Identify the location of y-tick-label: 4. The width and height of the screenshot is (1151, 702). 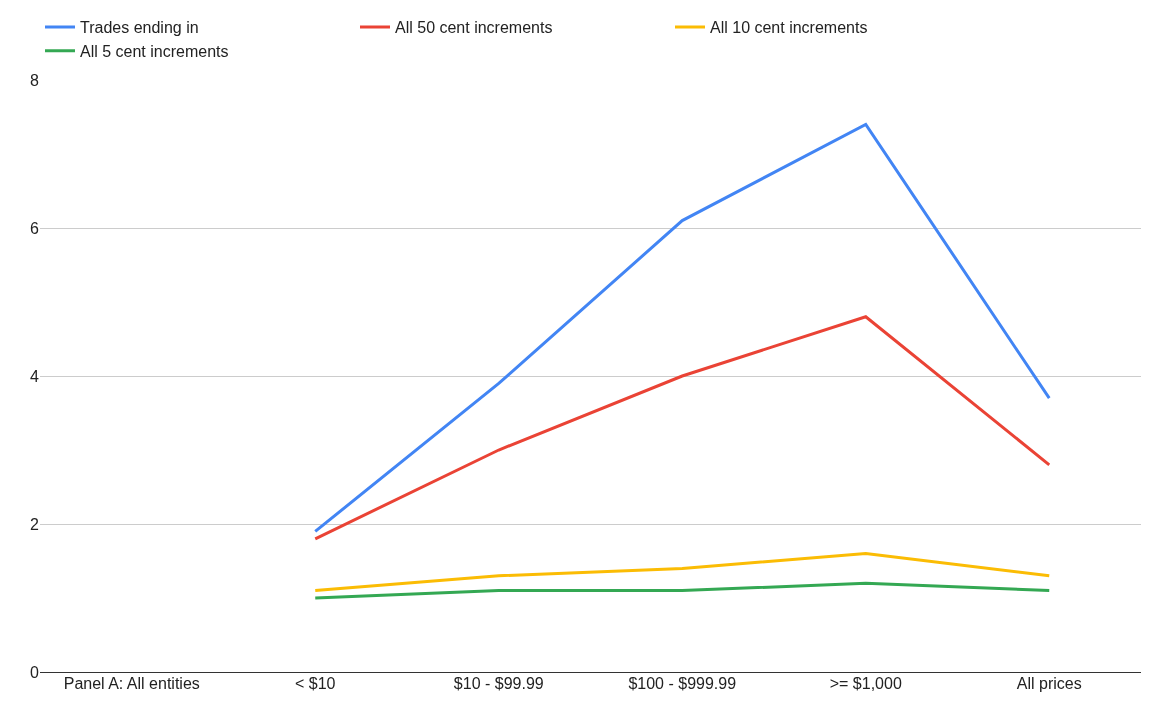
(35, 376).